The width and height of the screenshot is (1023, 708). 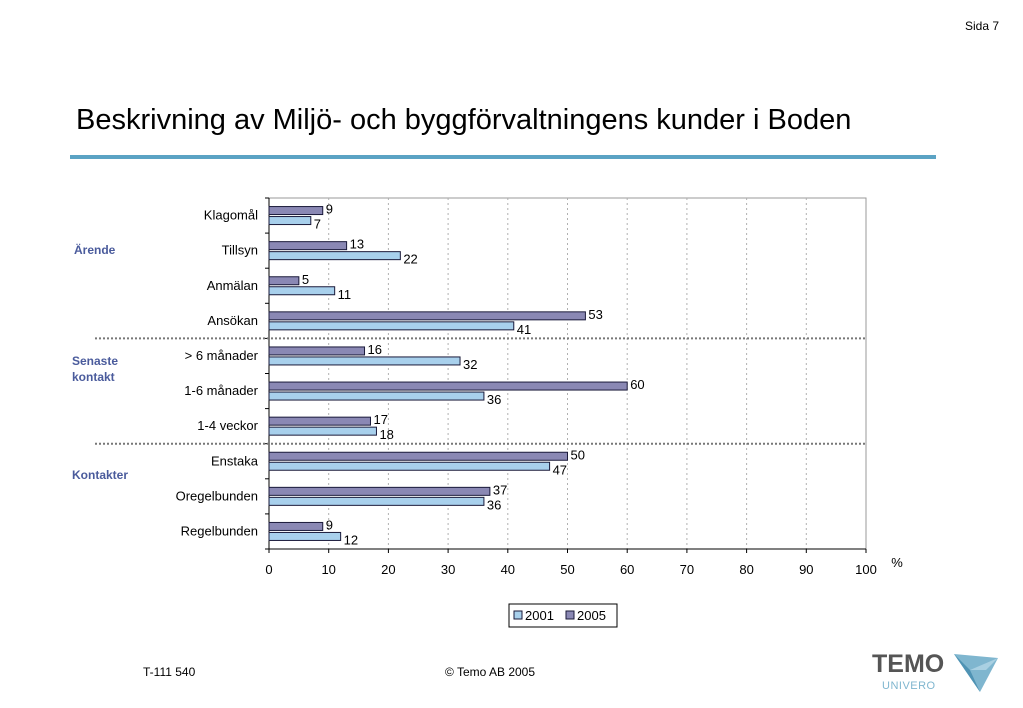 What do you see at coordinates (305, 279) in the screenshot?
I see `data-label-2005: 5` at bounding box center [305, 279].